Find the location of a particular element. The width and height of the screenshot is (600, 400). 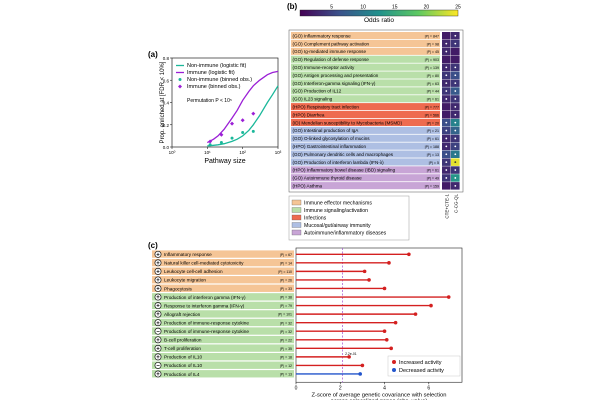

panel-label-a: (a) is located at coordinates (153, 54).